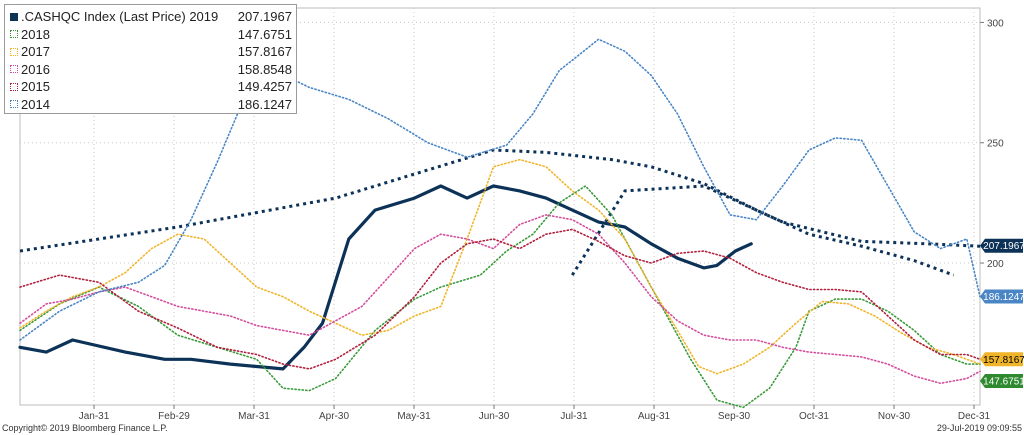  Describe the element at coordinates (174, 416) in the screenshot. I see `x-tick-label: Feb-29` at that location.